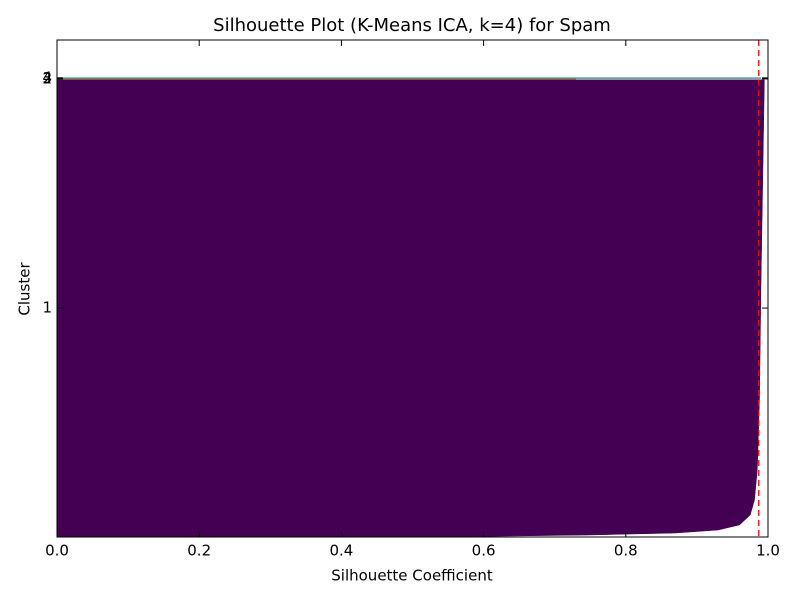  I want to click on y-tick-label: 2, so click(47, 78).